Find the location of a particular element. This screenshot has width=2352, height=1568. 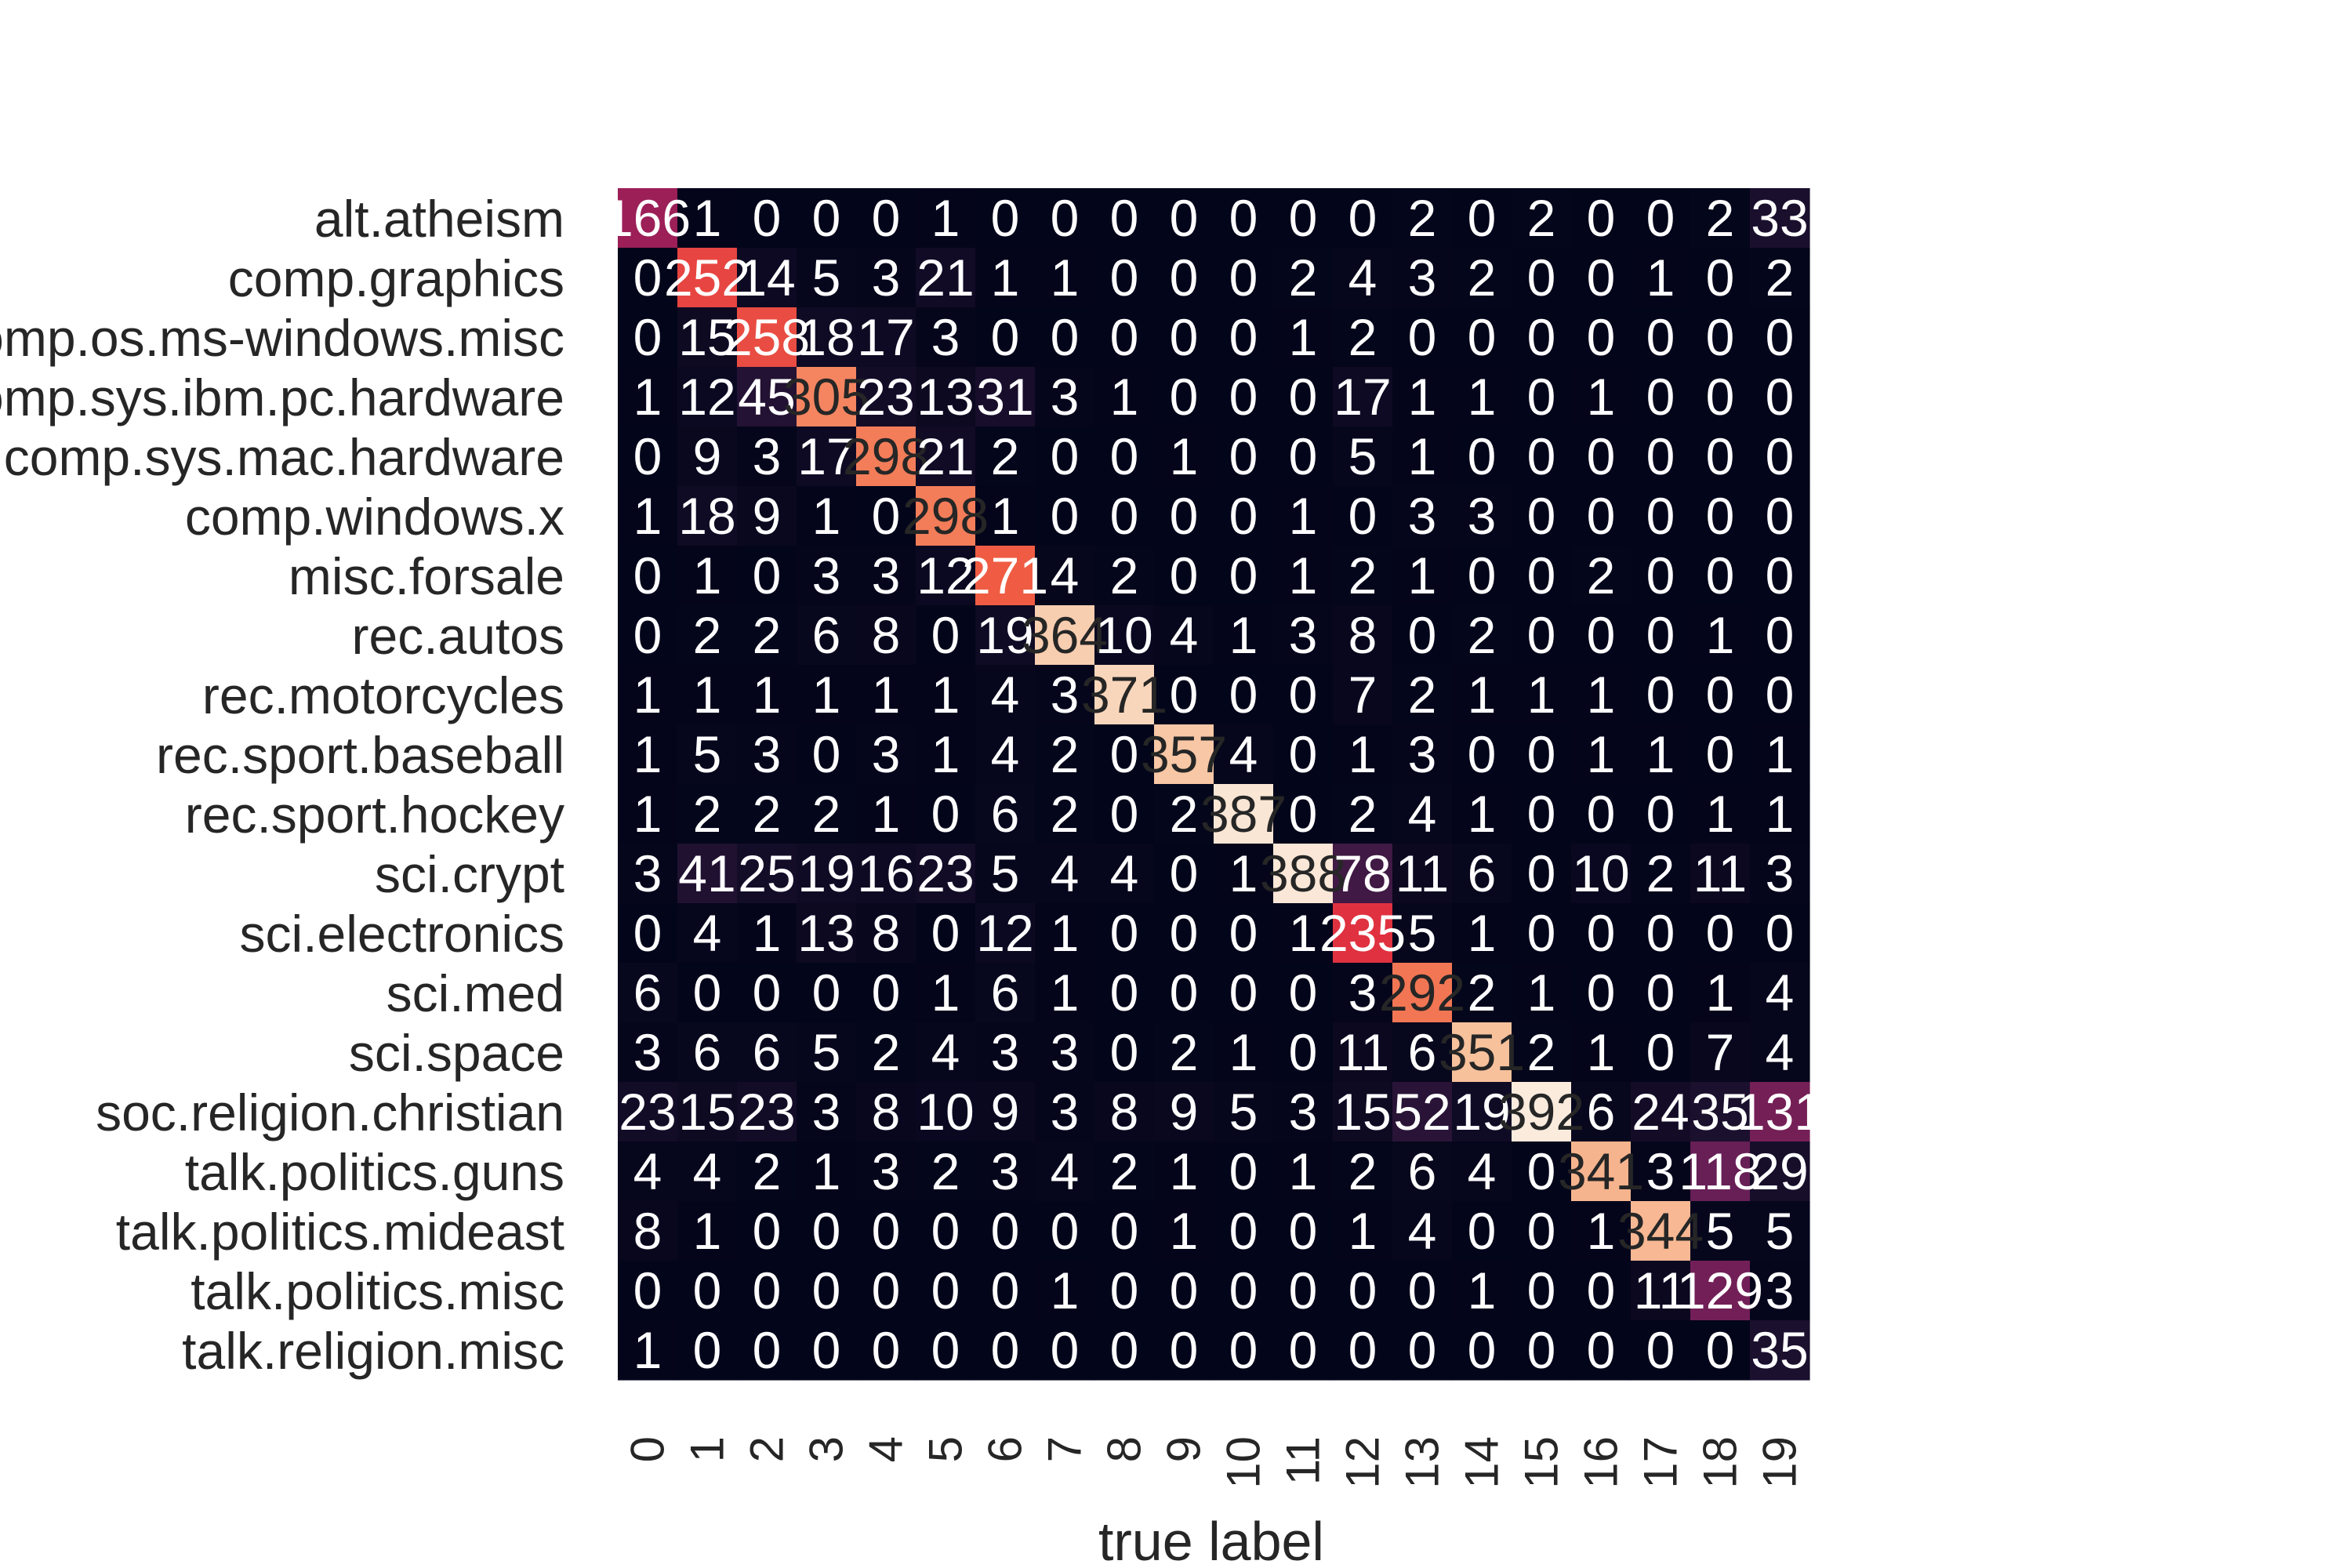

y-tick-label: comp.os.ms-windows.misc is located at coordinates (282, 338).